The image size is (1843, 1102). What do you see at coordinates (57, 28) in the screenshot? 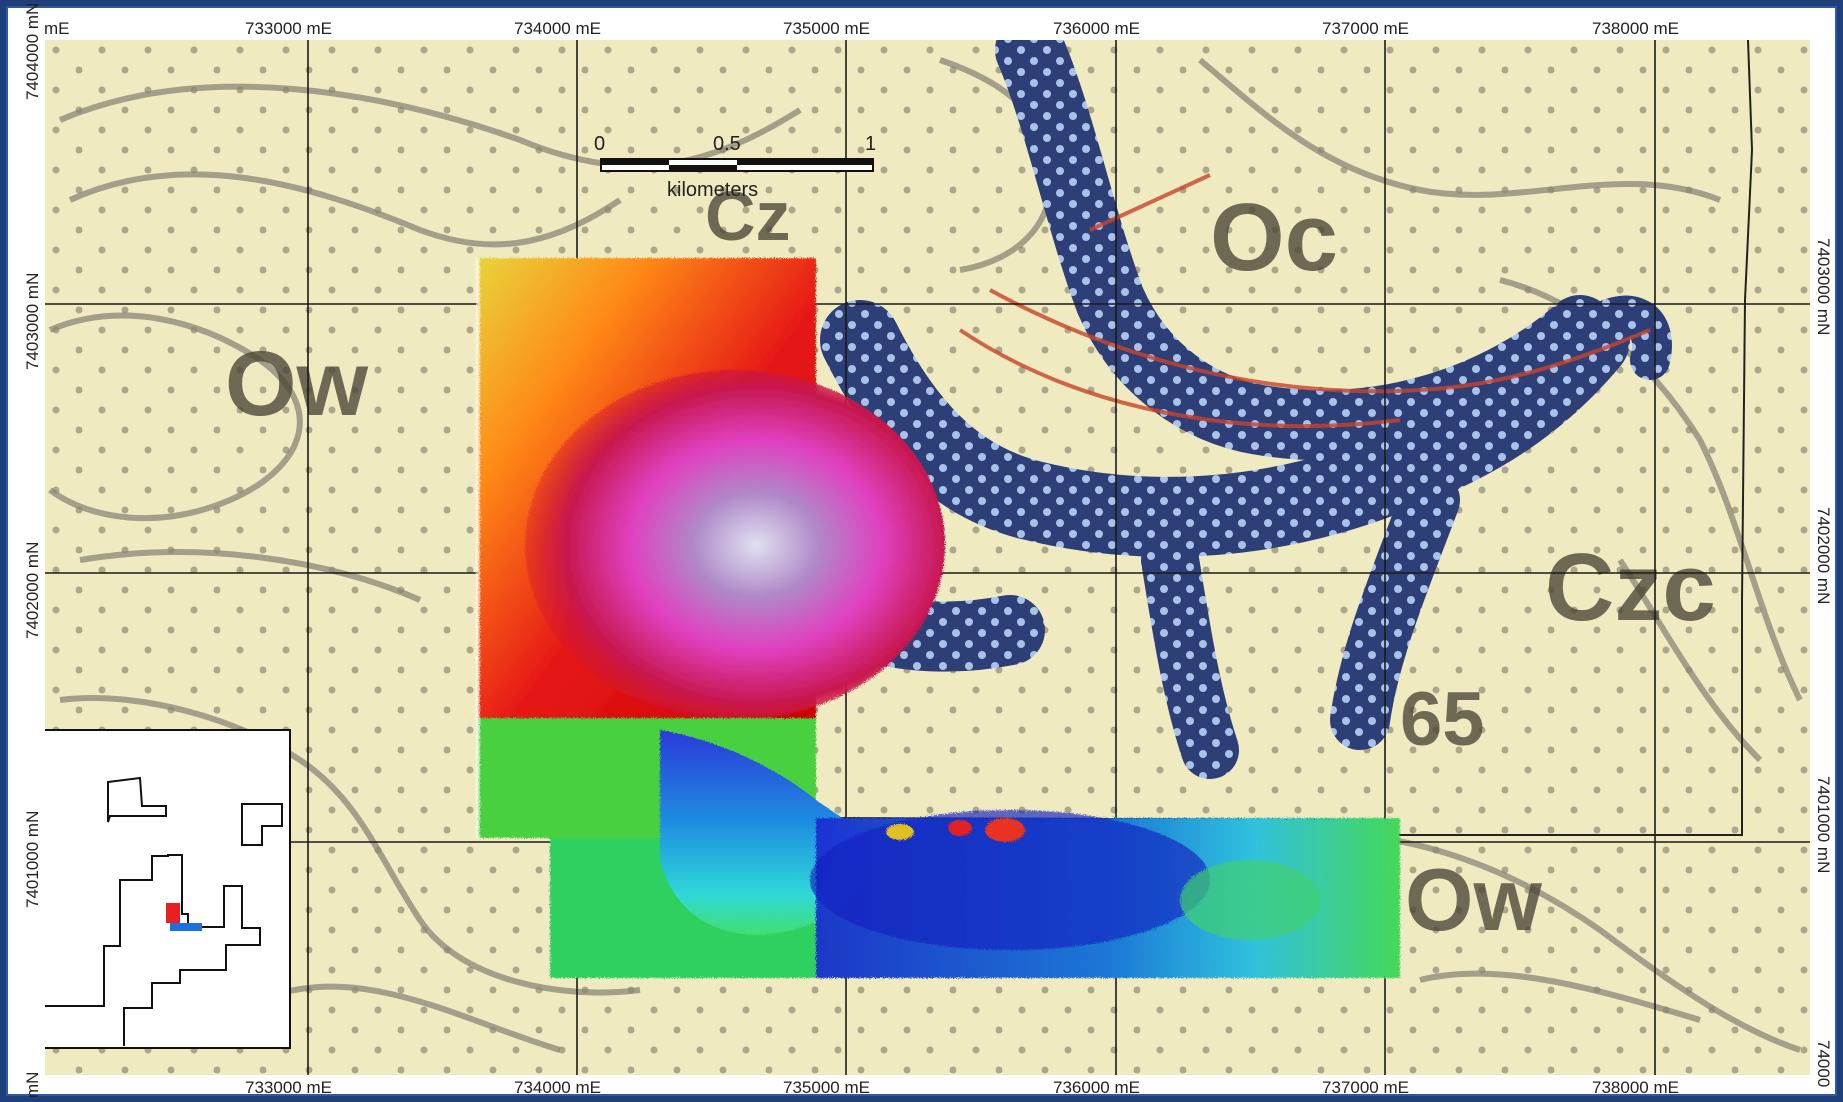
I see `corner-label-top-left-easting: mE` at bounding box center [57, 28].